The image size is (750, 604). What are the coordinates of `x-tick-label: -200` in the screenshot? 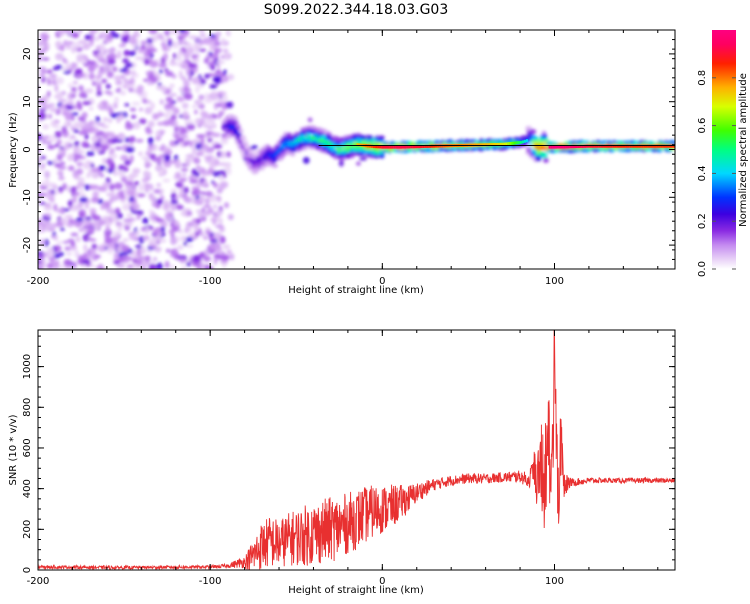 It's located at (38, 281).